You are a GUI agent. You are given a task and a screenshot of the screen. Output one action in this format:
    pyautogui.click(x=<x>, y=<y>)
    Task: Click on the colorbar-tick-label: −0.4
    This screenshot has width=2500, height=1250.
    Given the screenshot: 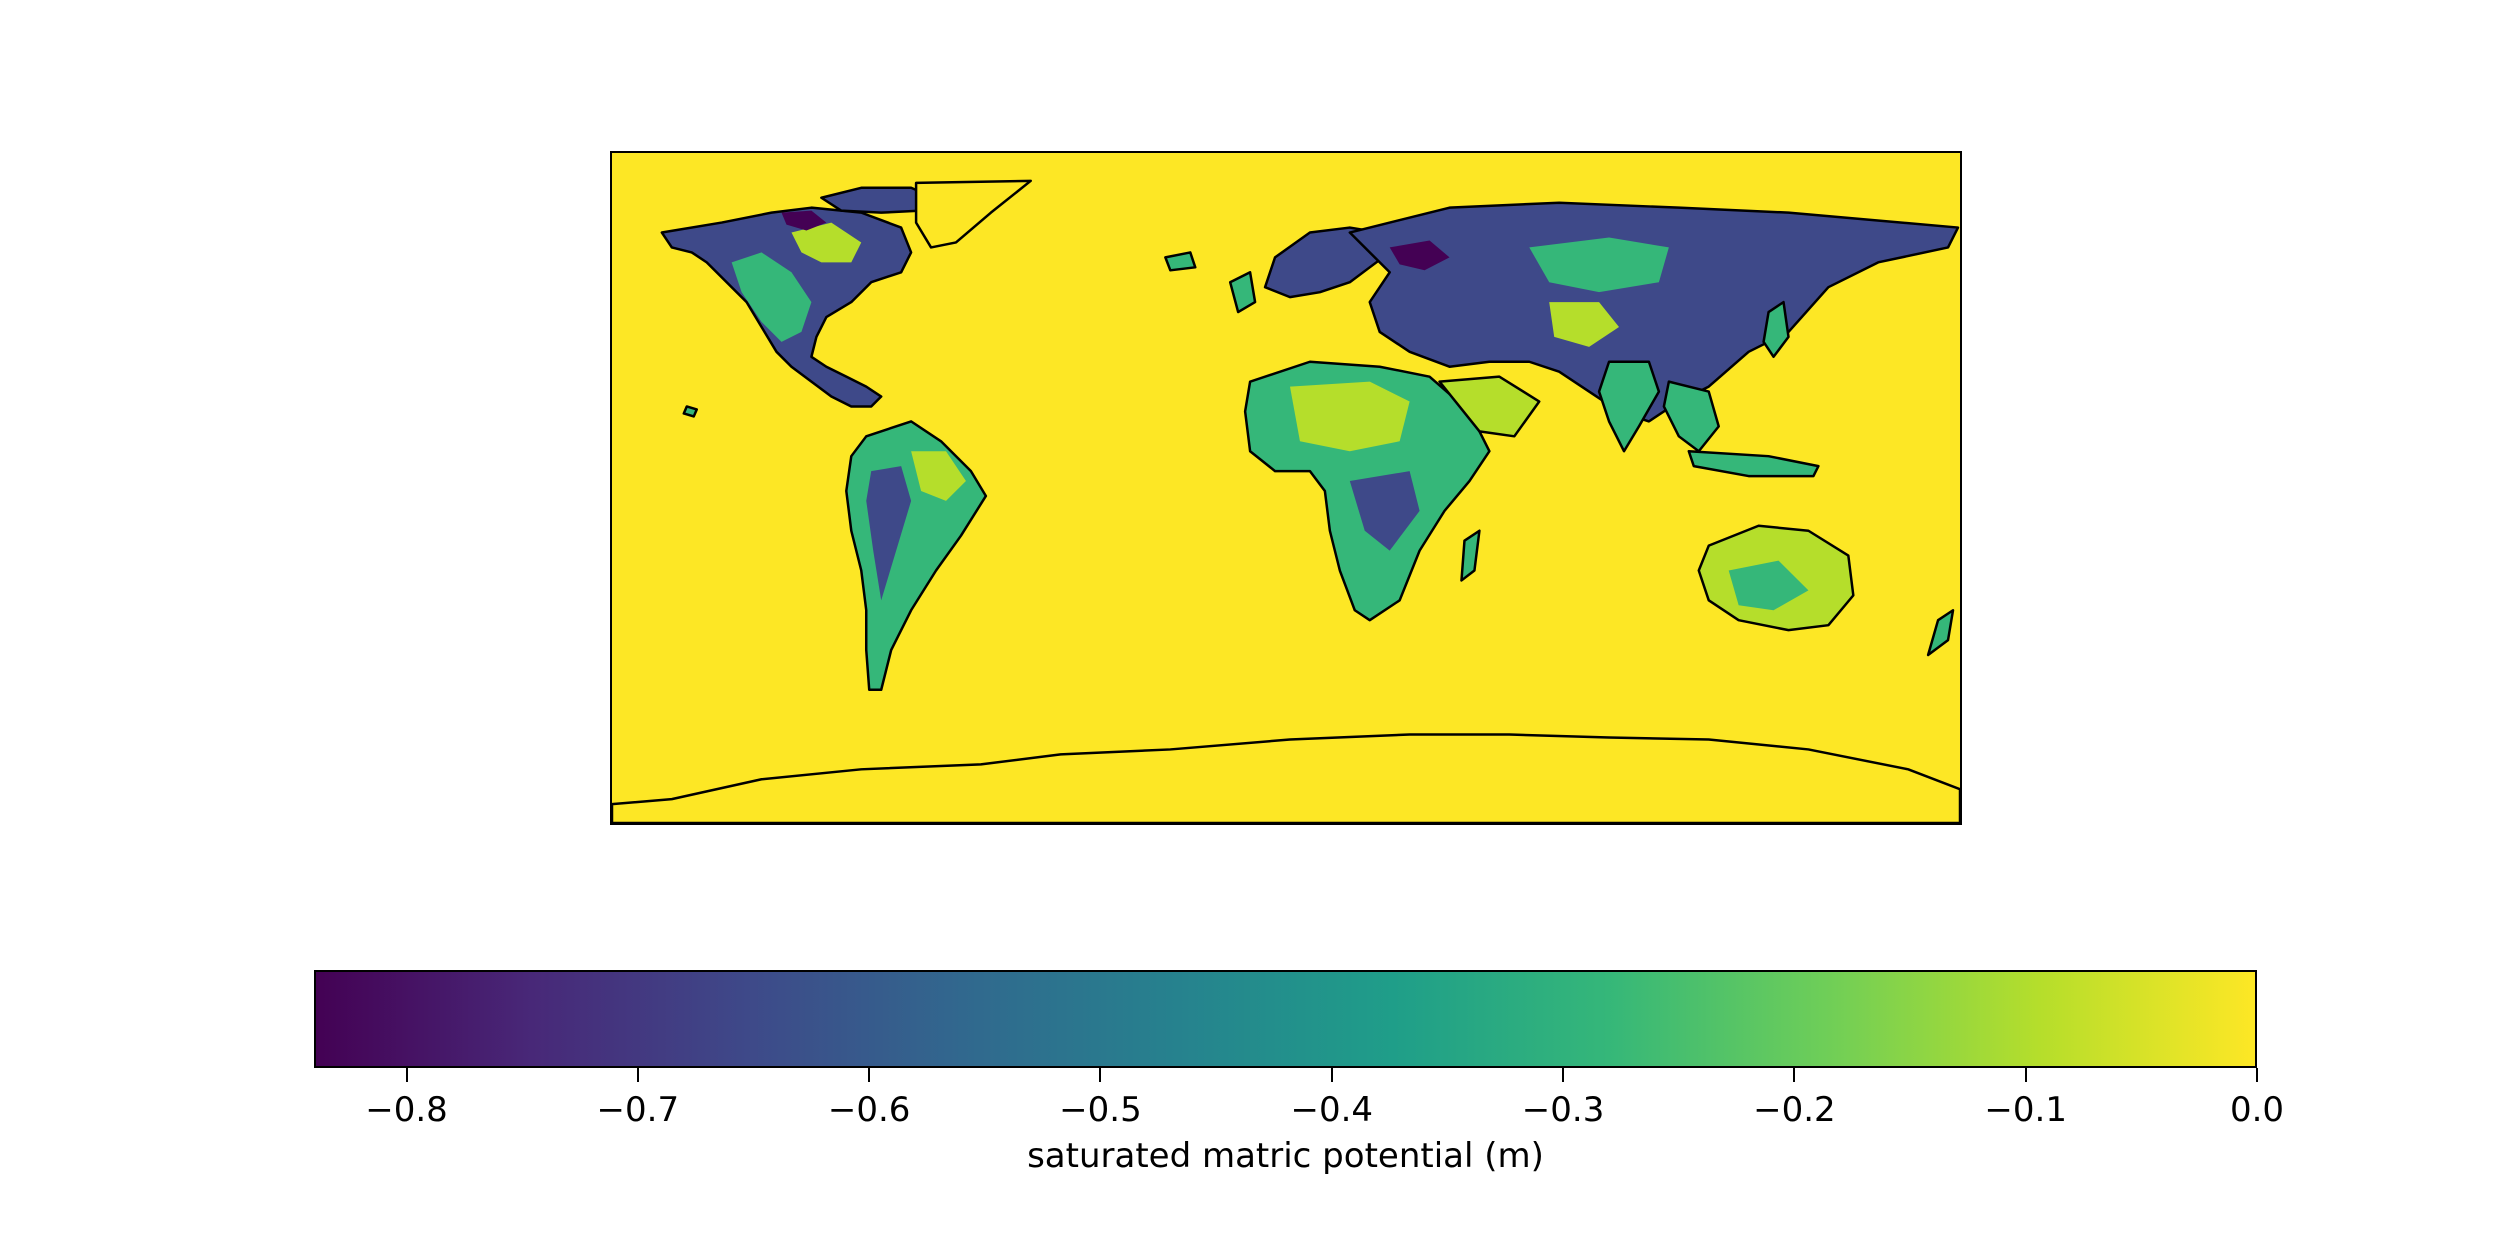 What is the action you would take?
    pyautogui.click(x=1332, y=1110)
    